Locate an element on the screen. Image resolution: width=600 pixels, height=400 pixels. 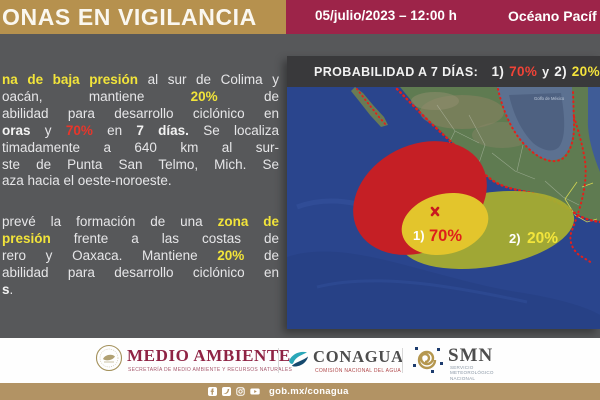
header-date-section: 05/julio/2023 – 12:00 h Océano Pacíf is located at coordinates (443, 17).